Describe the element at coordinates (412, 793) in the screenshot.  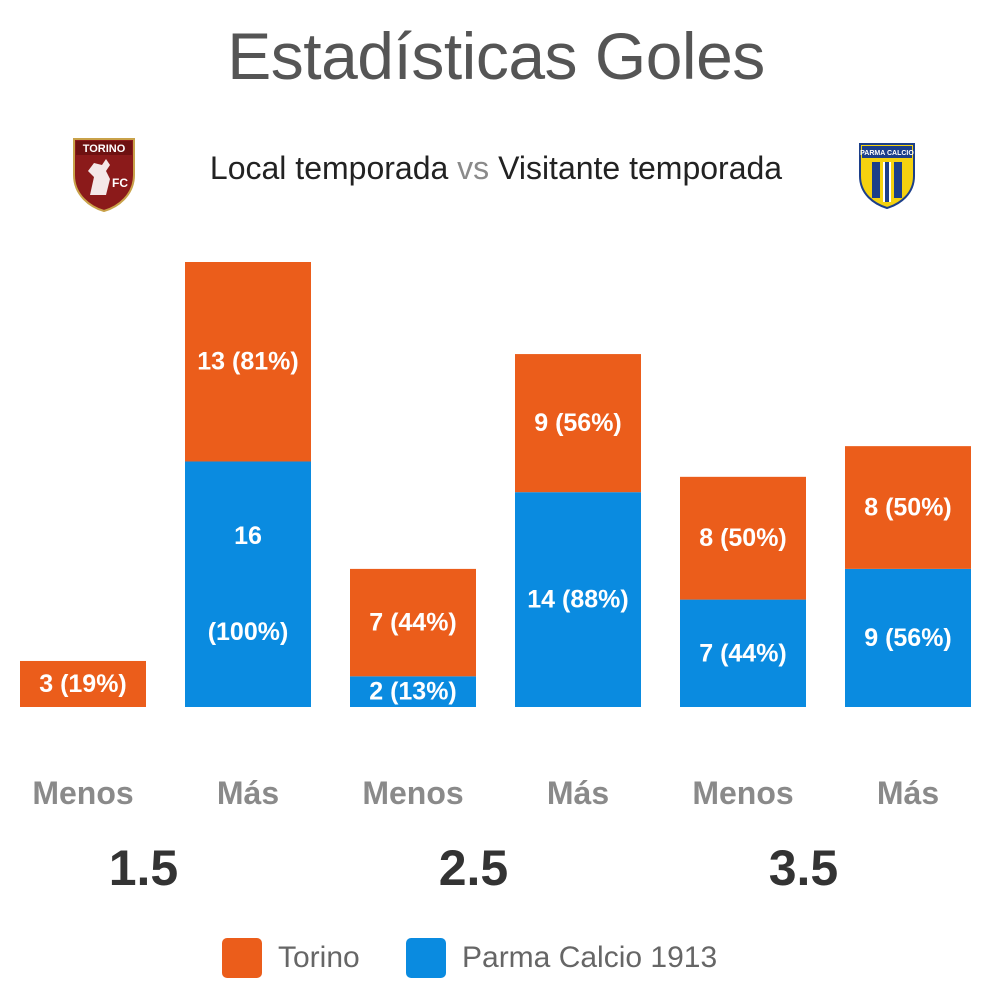
I see `category-label-2: Menos` at that location.